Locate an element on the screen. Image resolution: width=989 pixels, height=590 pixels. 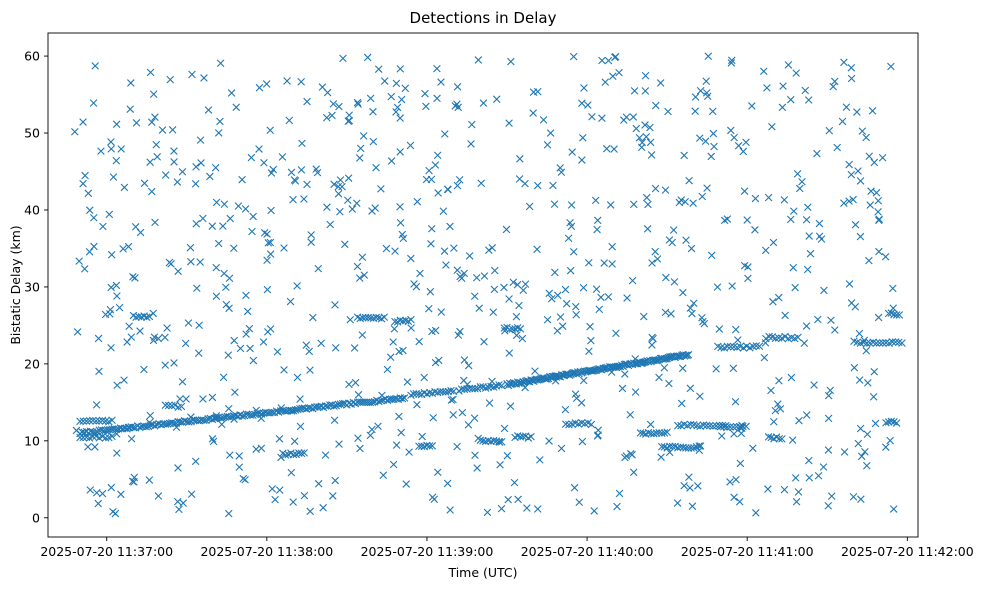
x-tick-label: 2025-07-20 11:39:00 is located at coordinates (427, 551).